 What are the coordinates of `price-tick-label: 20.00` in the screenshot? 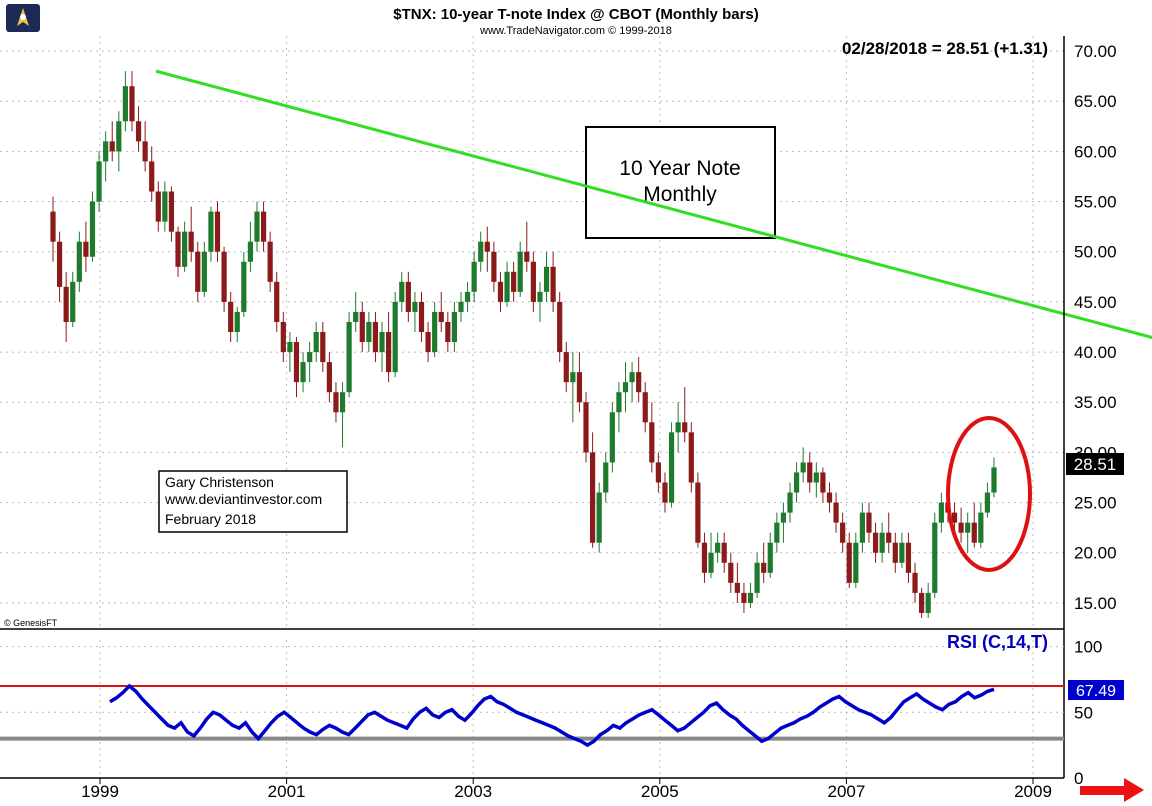 It's located at (1095, 553).